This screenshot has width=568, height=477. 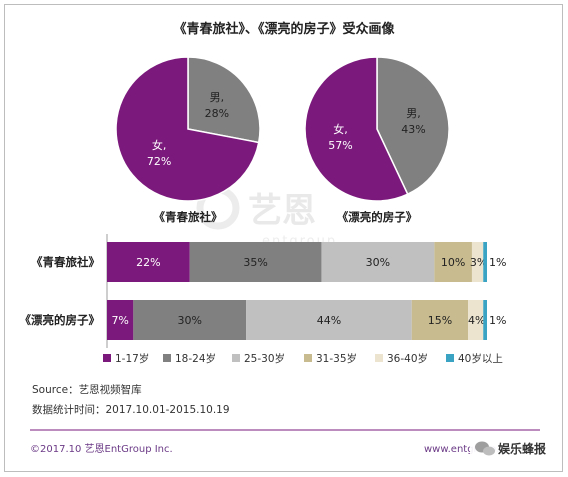 I want to click on bar-1-segment-3-label: 15%, so click(x=440, y=320).